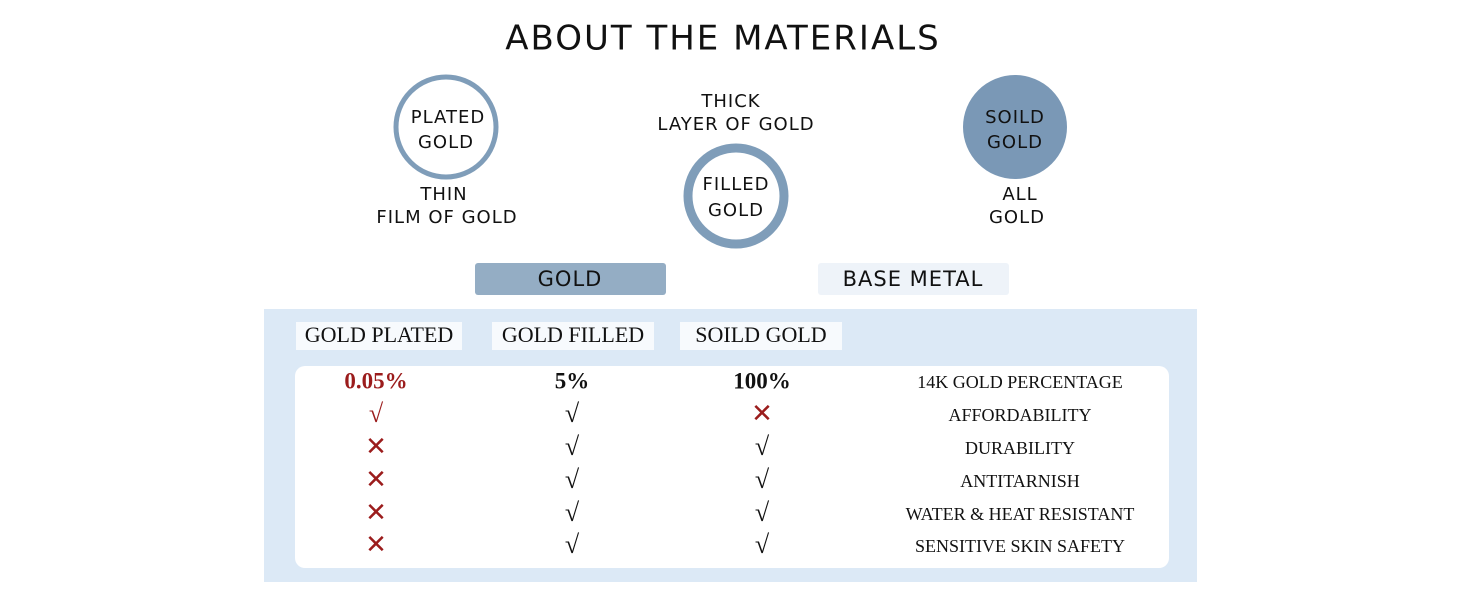 The image size is (1464, 600). I want to click on solid-circle, so click(1015, 127).